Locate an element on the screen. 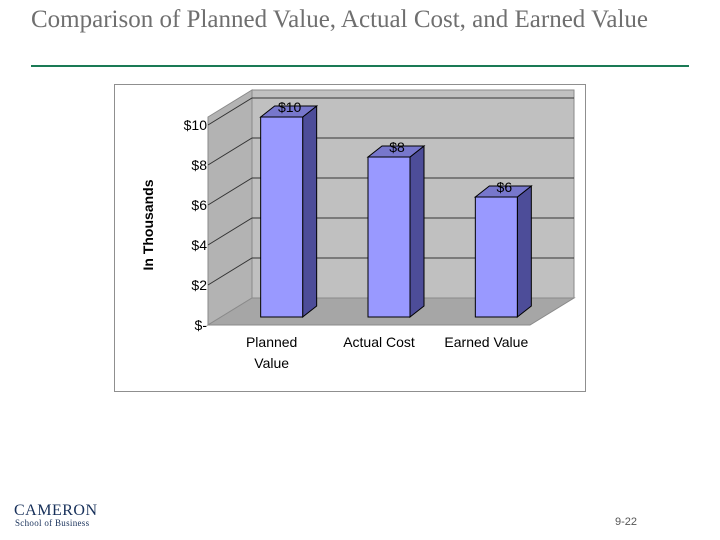 The image size is (720, 540). y-tick-label: $- is located at coordinates (201, 325).